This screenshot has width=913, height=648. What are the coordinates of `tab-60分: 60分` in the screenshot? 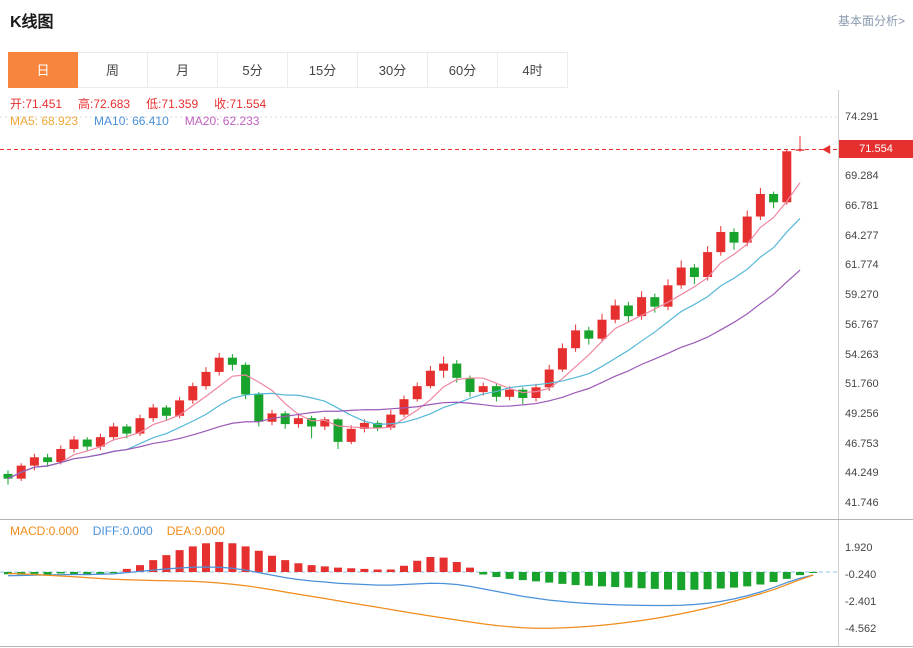 It's located at (463, 70).